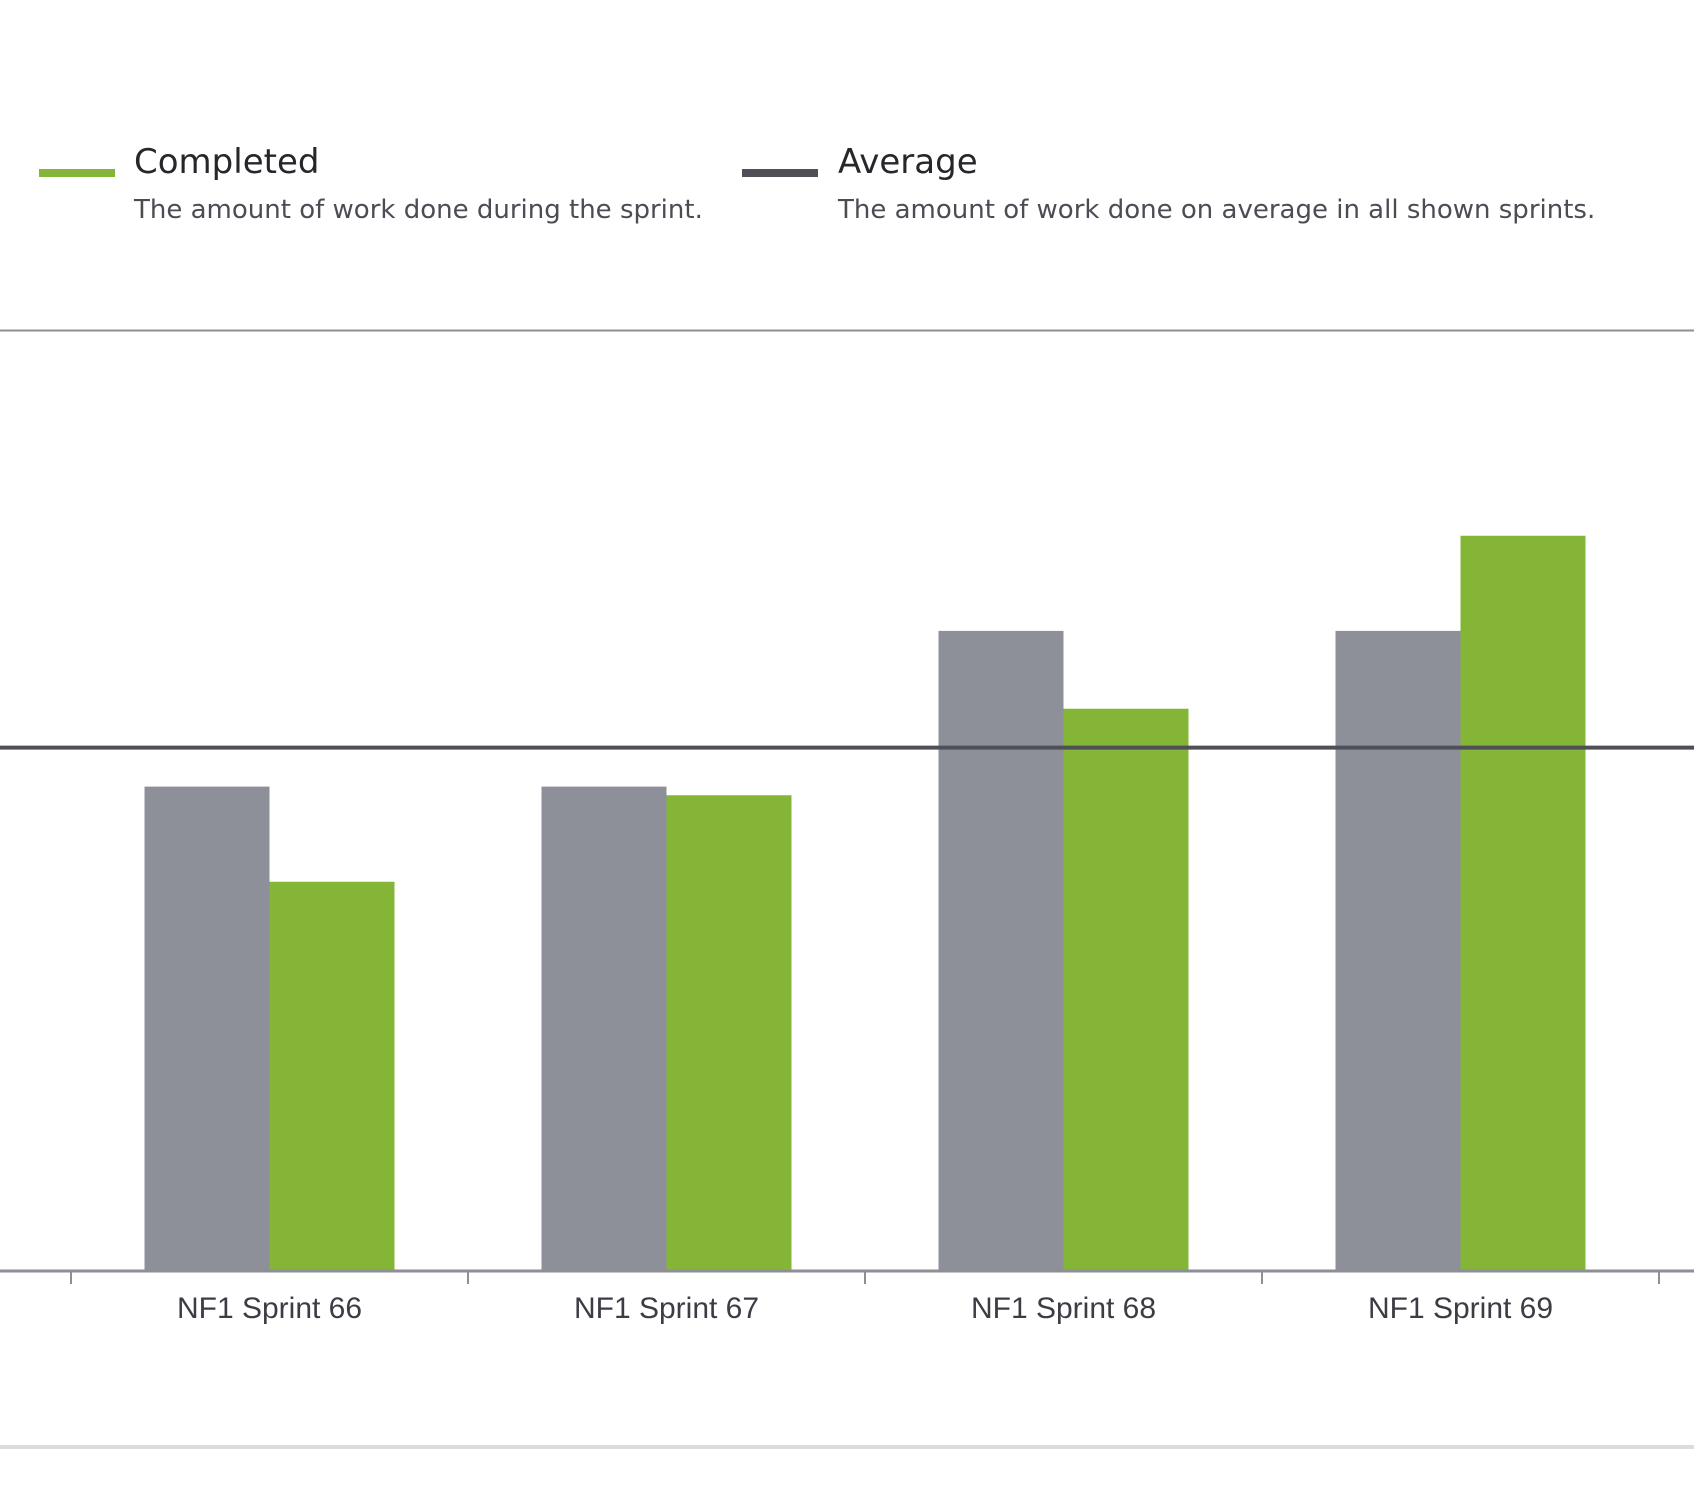 This screenshot has width=1694, height=1490. Describe the element at coordinates (1063, 1308) in the screenshot. I see `x-tick-label-3: NF1 Sprint 68` at that location.